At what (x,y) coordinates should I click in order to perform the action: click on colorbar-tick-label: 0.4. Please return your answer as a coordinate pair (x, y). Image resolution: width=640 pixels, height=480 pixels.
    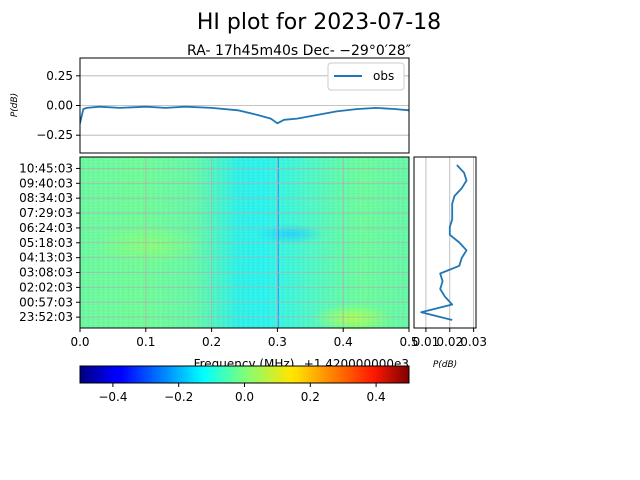
    Looking at the image, I should click on (376, 397).